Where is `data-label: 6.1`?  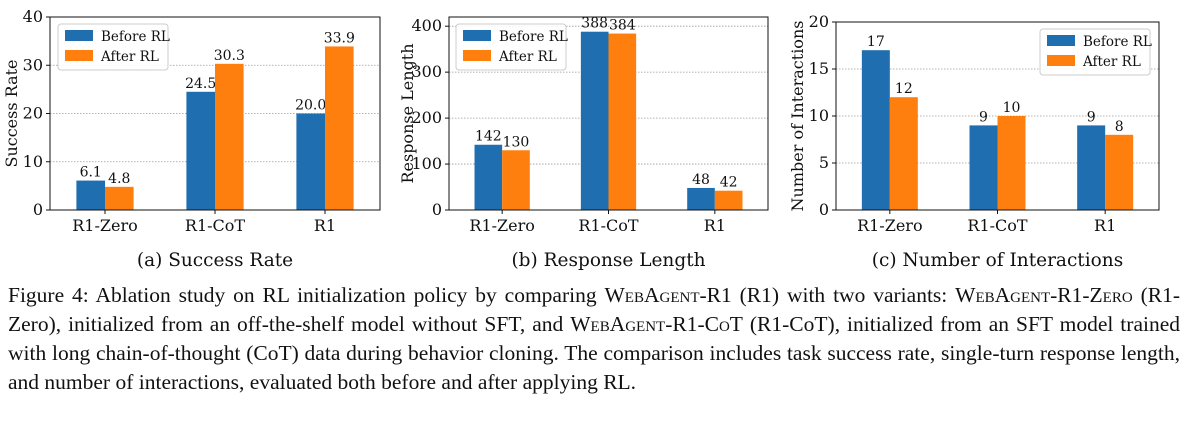 data-label: 6.1 is located at coordinates (91, 173).